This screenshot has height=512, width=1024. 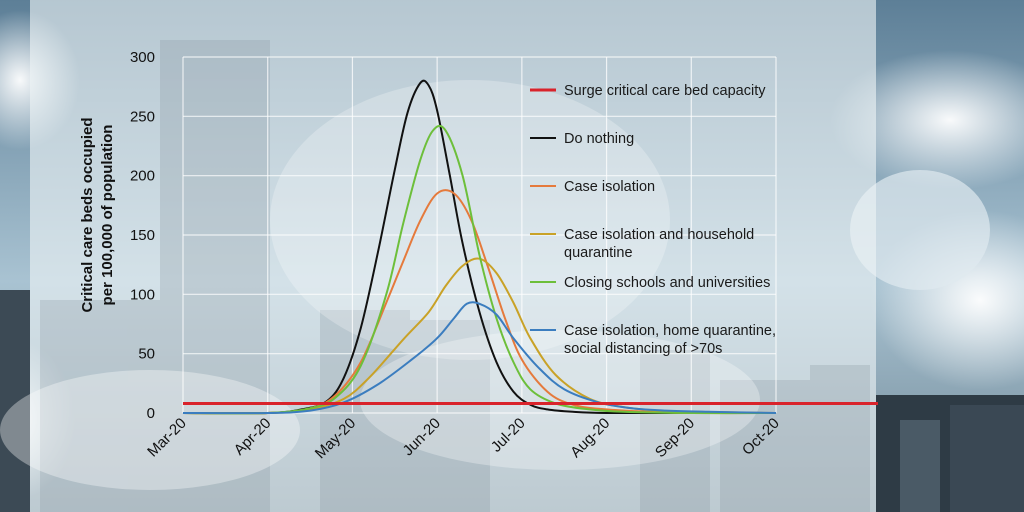 What do you see at coordinates (508, 435) in the screenshot?
I see `x-tick-label: Jul-20` at bounding box center [508, 435].